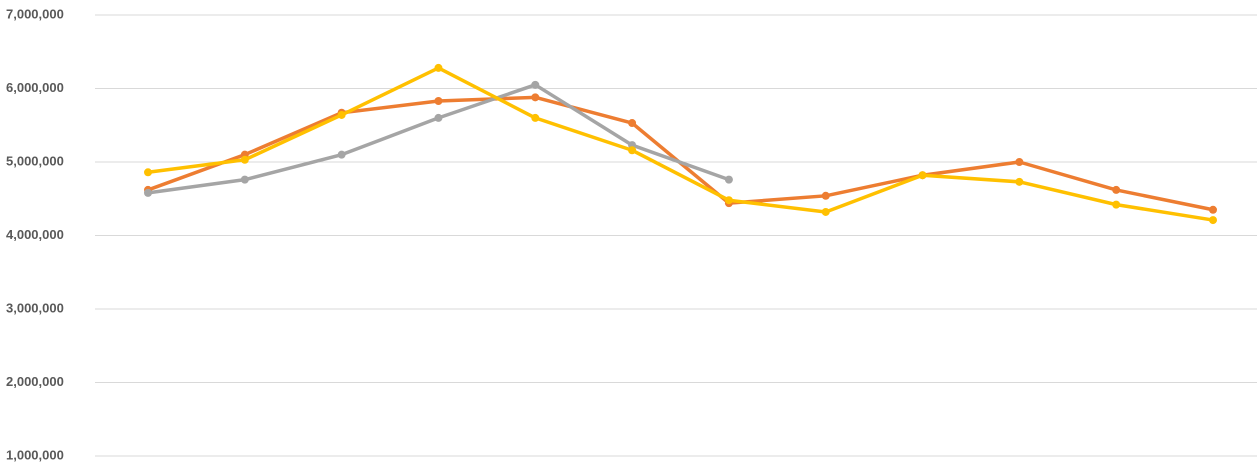 The image size is (1257, 476). Describe the element at coordinates (35, 381) in the screenshot. I see `y-tick-label: 2,000,000` at that location.